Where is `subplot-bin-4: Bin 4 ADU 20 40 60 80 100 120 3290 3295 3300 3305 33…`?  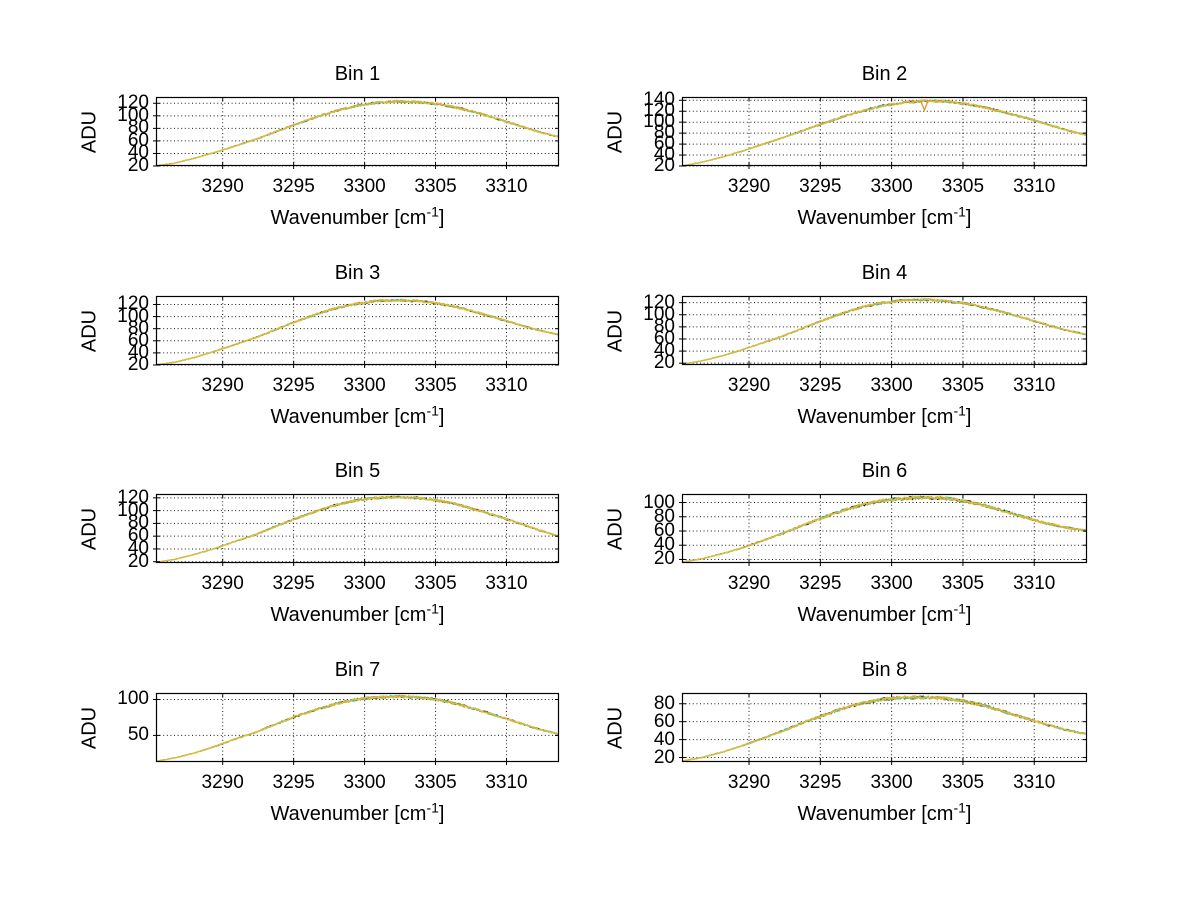 subplot-bin-4: Bin 4 ADU 20 40 60 80 100 120 3290 3295 3300 3305 33… is located at coordinates (846, 345).